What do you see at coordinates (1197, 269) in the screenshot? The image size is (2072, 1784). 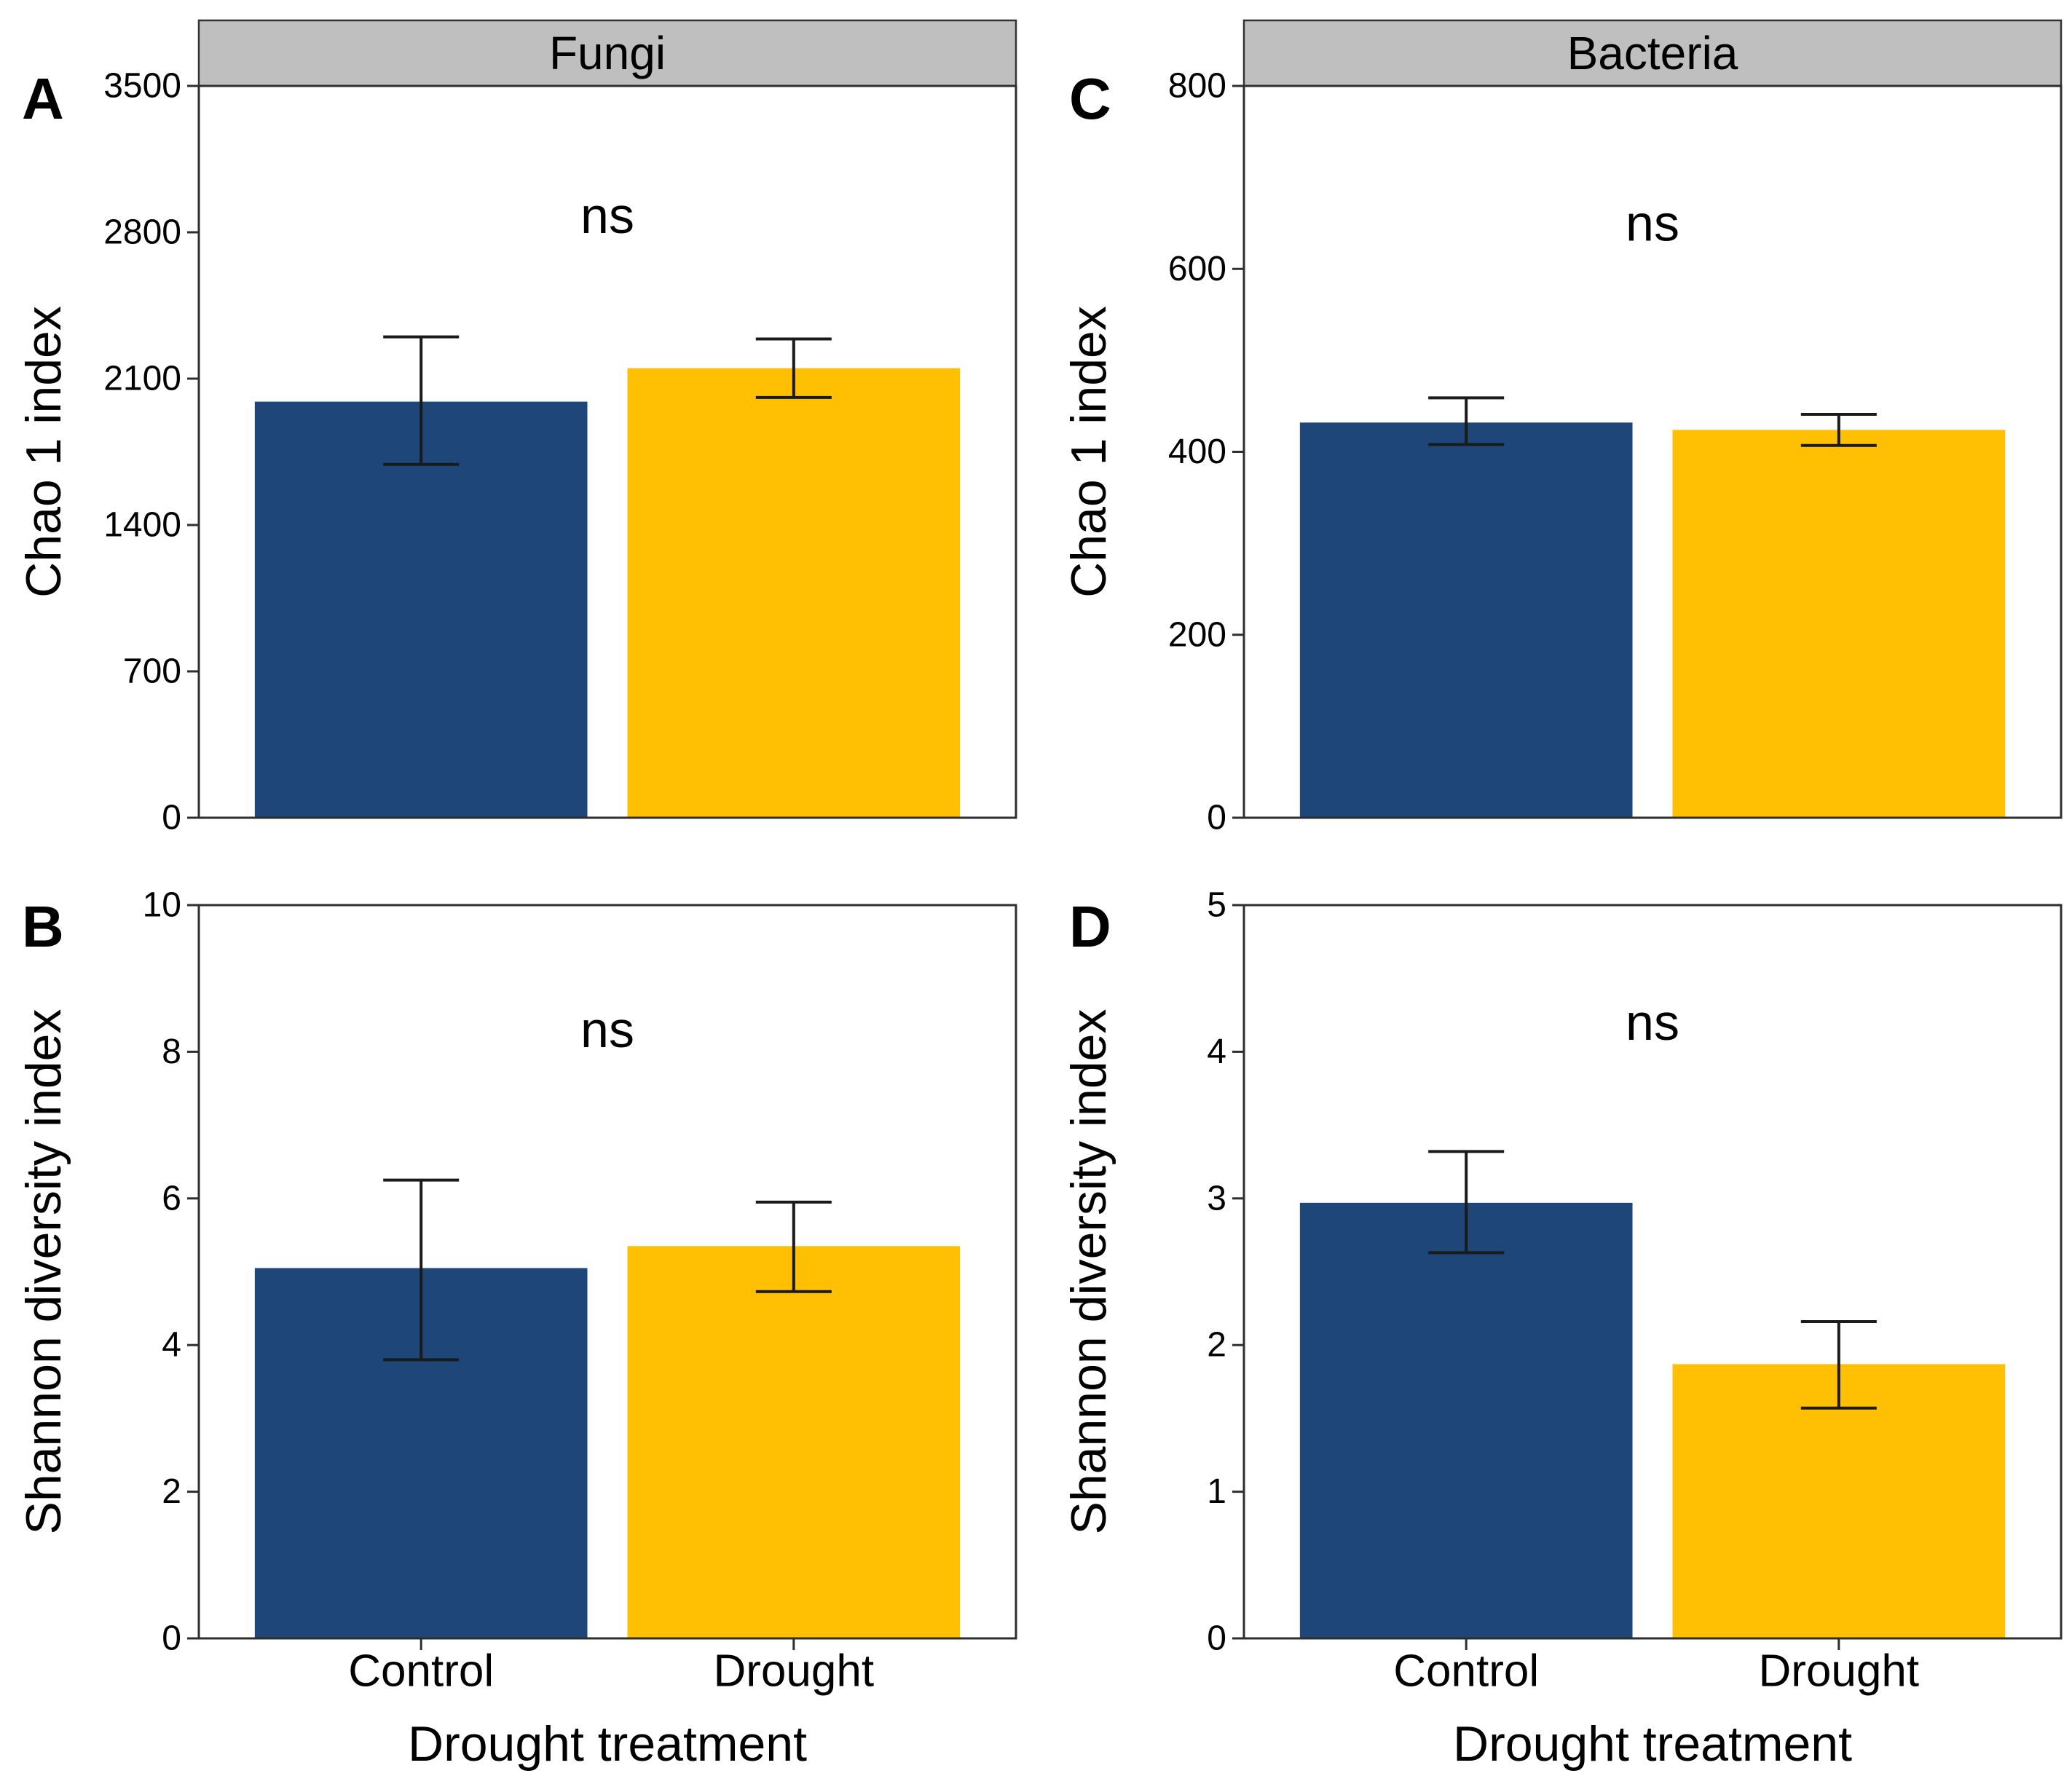 I see `y-tick-label: 600` at bounding box center [1197, 269].